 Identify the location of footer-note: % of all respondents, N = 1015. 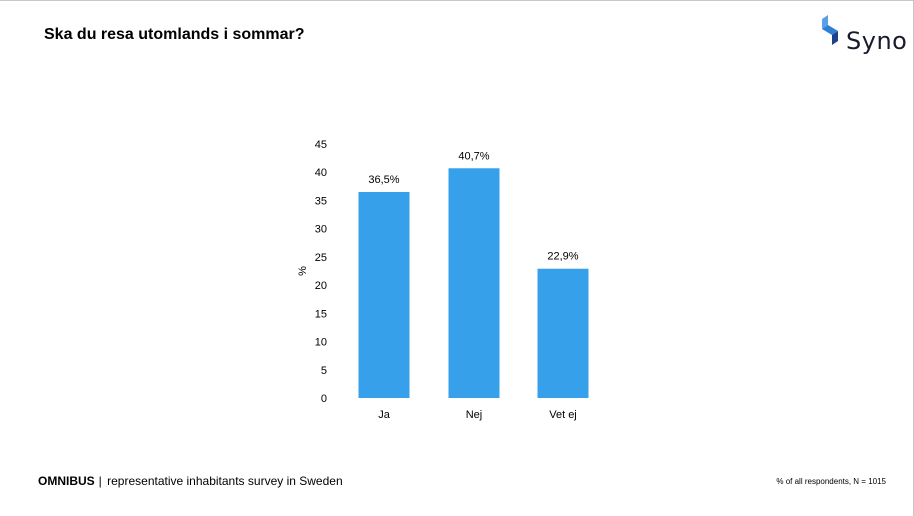
(831, 481).